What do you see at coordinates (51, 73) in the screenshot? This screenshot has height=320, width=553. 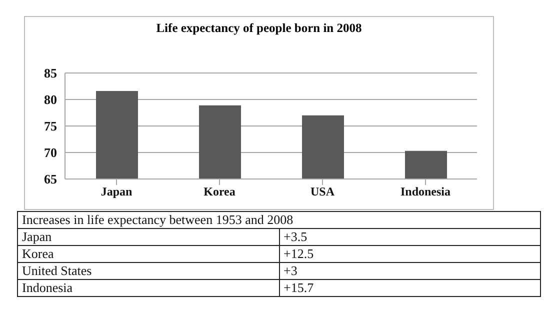 I see `y-tick-label: 85` at bounding box center [51, 73].